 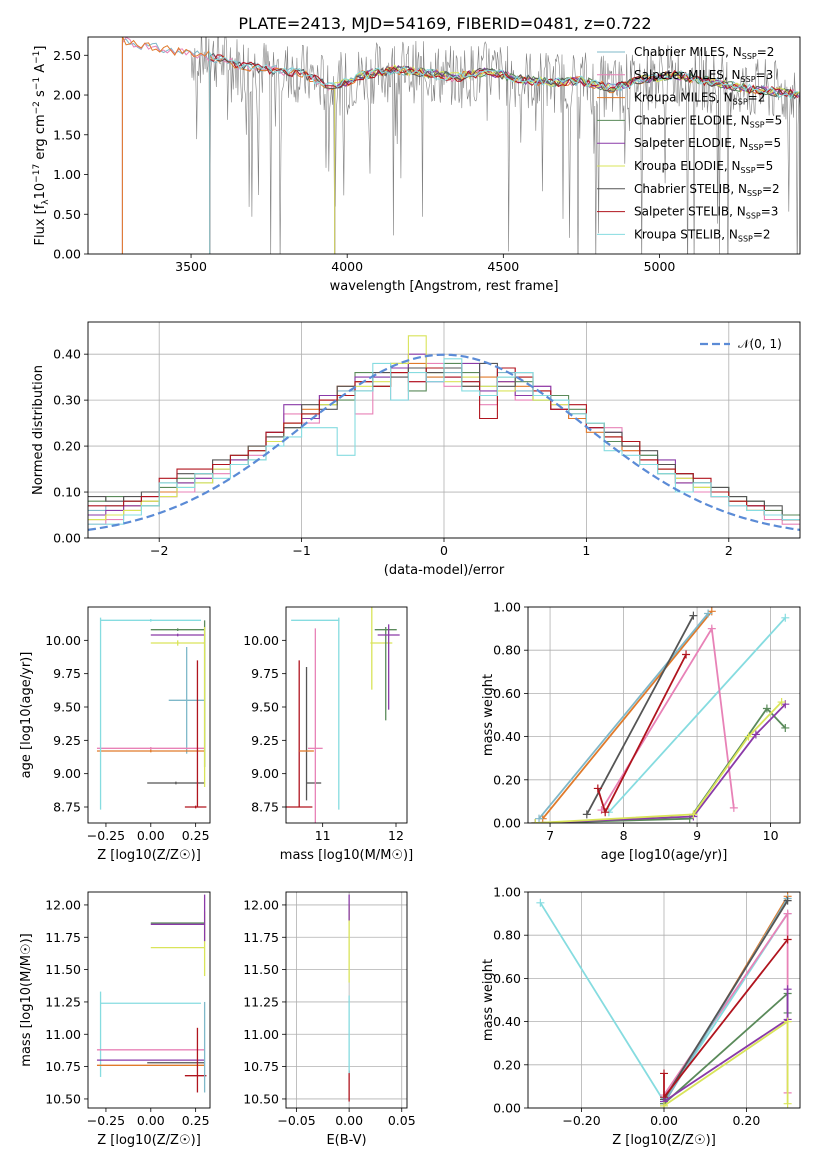 I want to click on weight-line-salpeter-stelib, so click(x=726, y=1019).